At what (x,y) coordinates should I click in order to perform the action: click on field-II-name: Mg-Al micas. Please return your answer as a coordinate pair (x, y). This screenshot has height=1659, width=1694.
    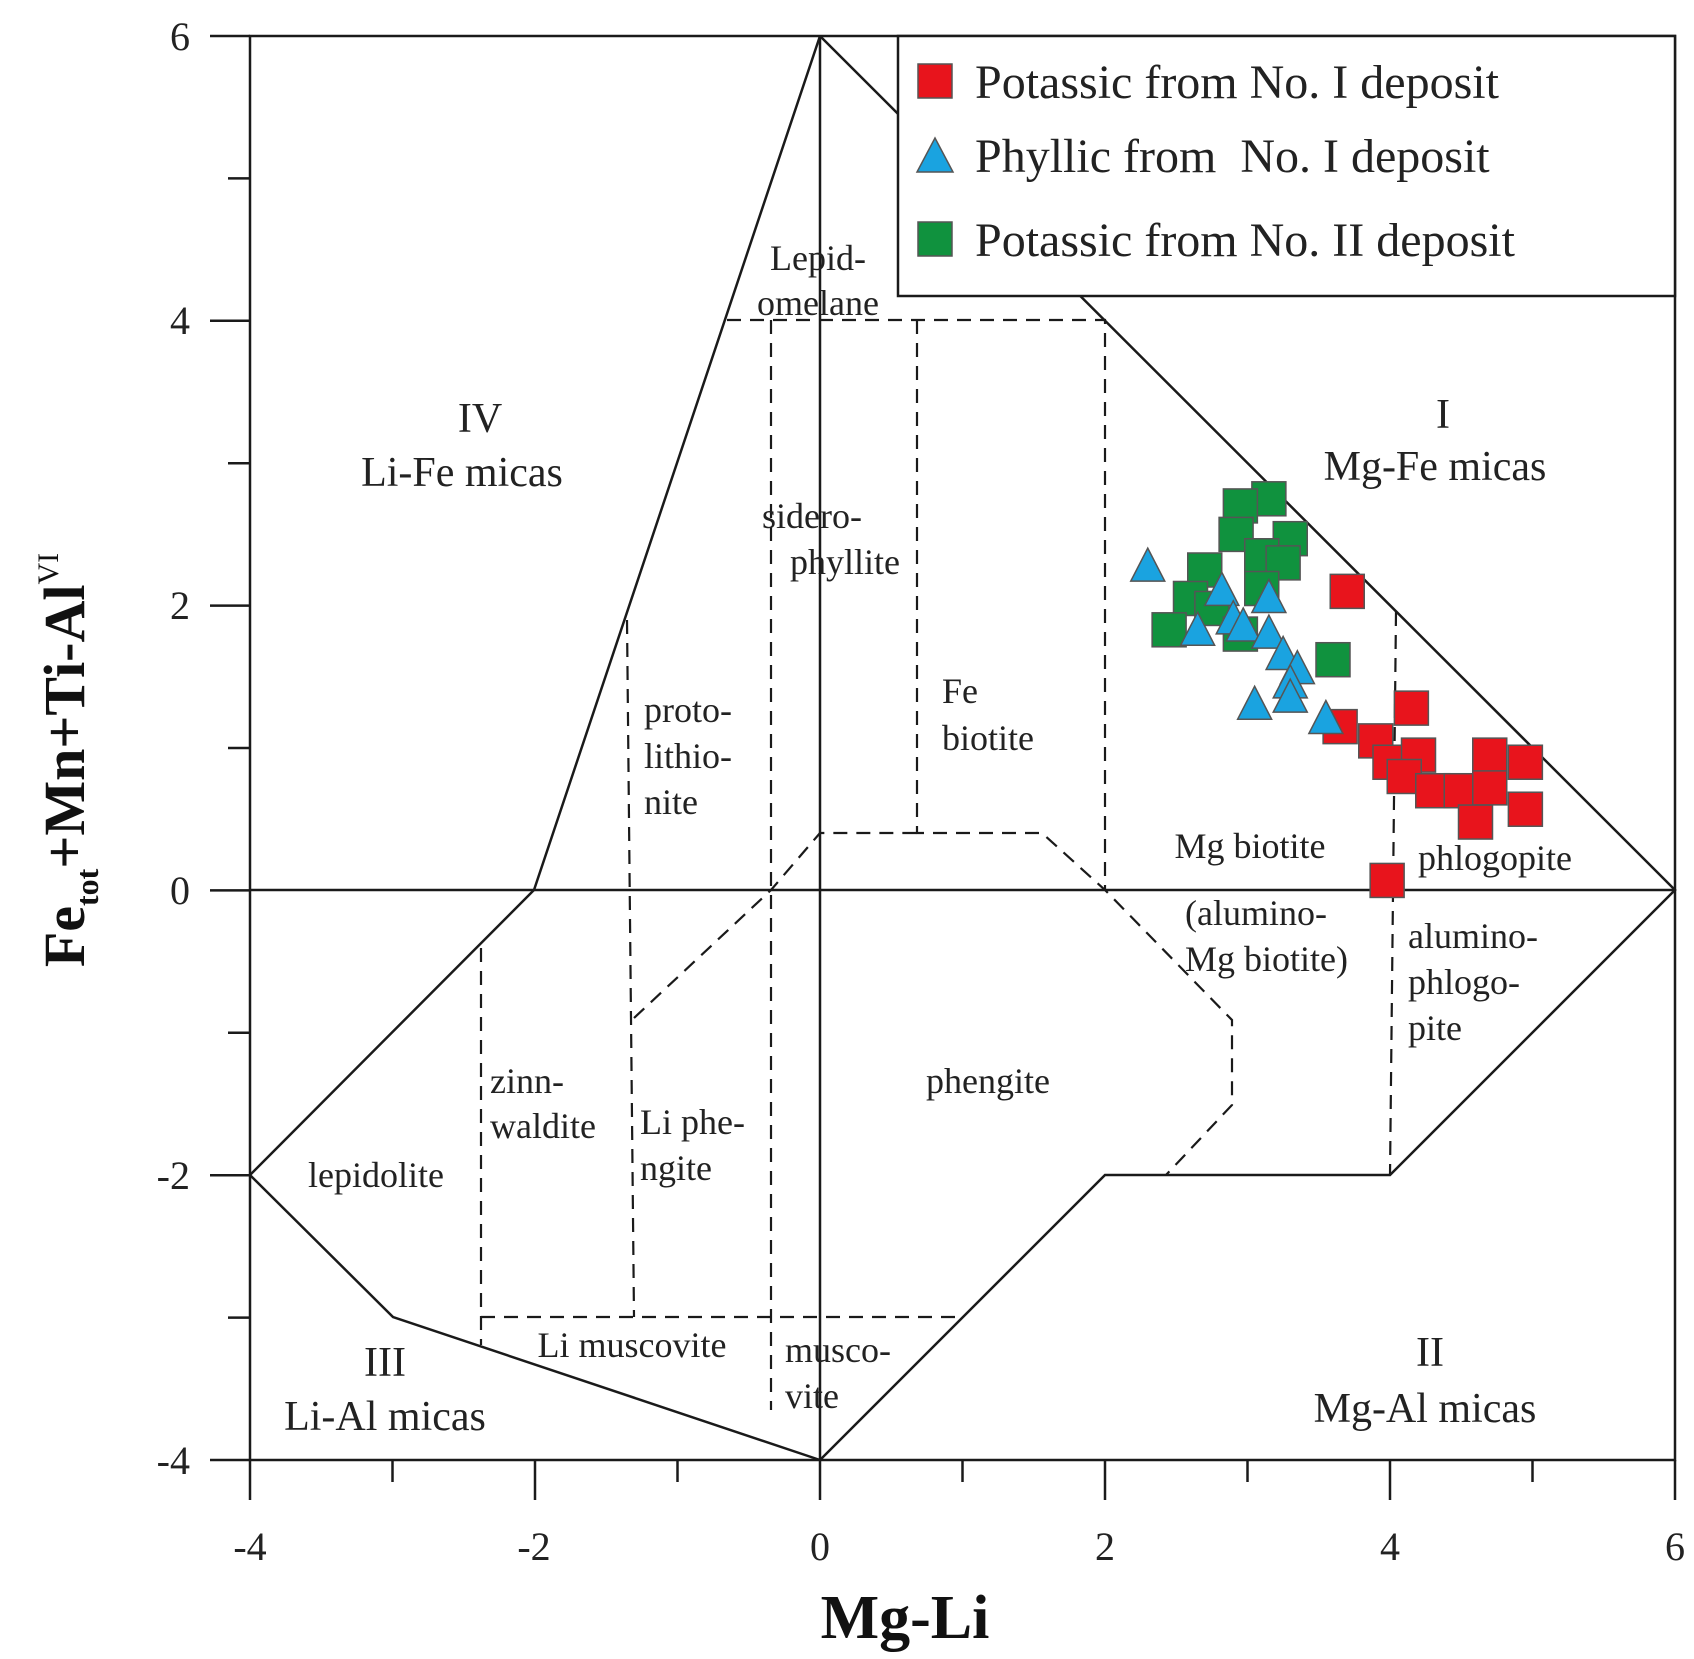
    Looking at the image, I should click on (1425, 1409).